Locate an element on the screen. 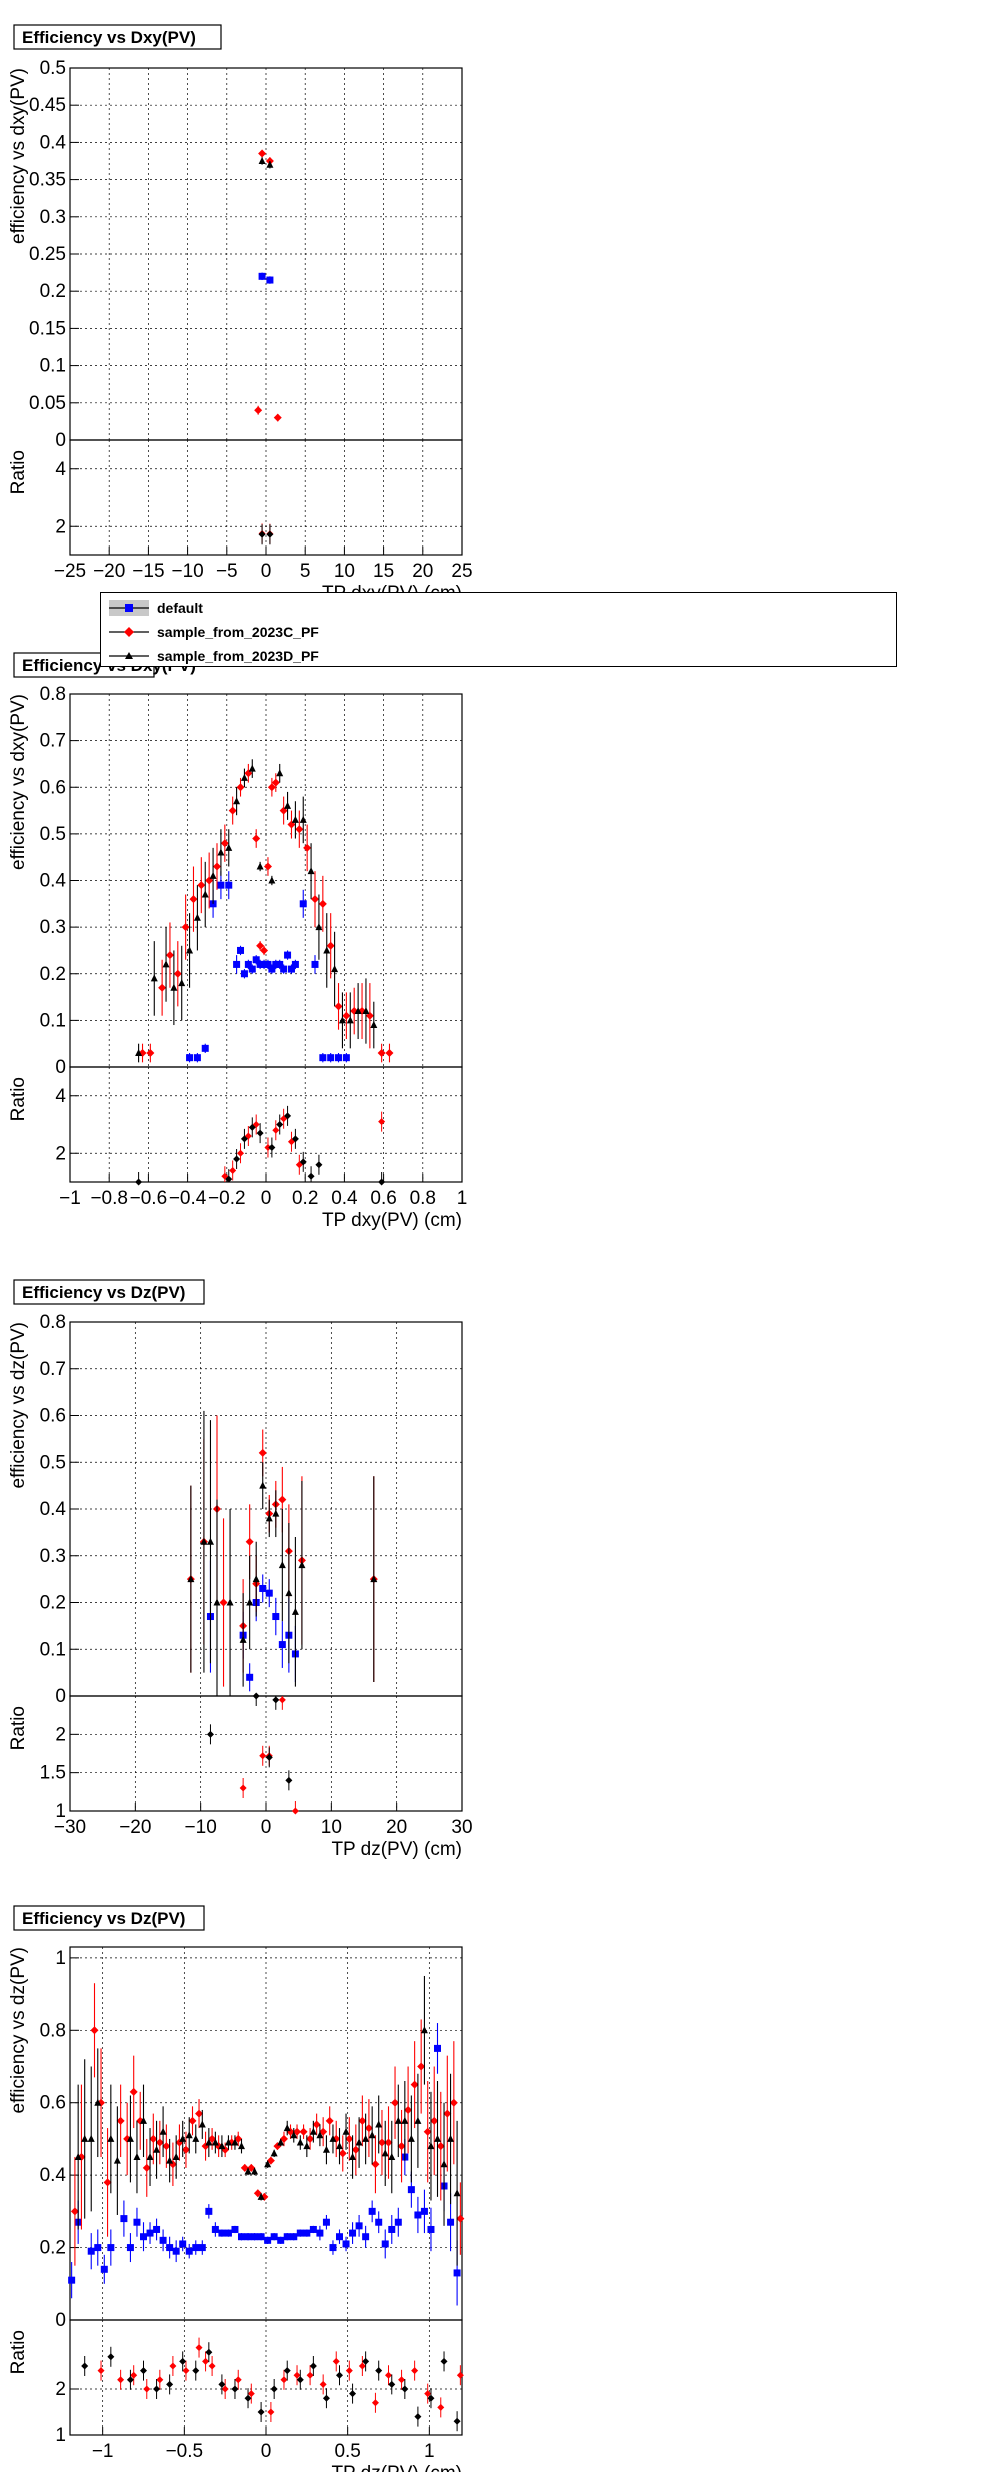 The image size is (996, 2472). x-tick-label: −0.6 is located at coordinates (149, 1198).